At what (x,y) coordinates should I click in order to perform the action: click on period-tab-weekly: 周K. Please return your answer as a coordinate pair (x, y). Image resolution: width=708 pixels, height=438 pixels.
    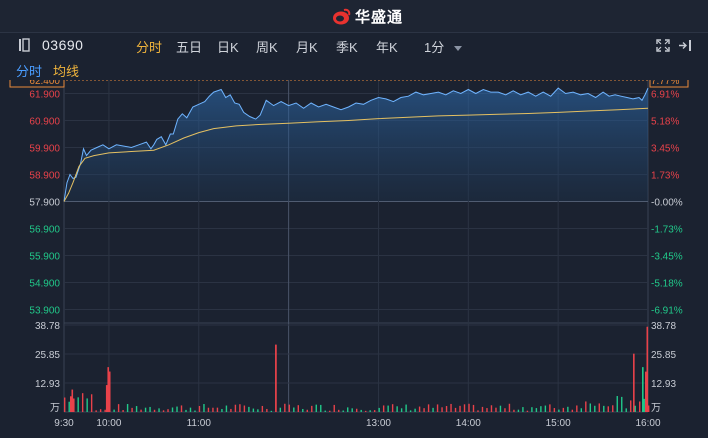
    Looking at the image, I should click on (267, 47).